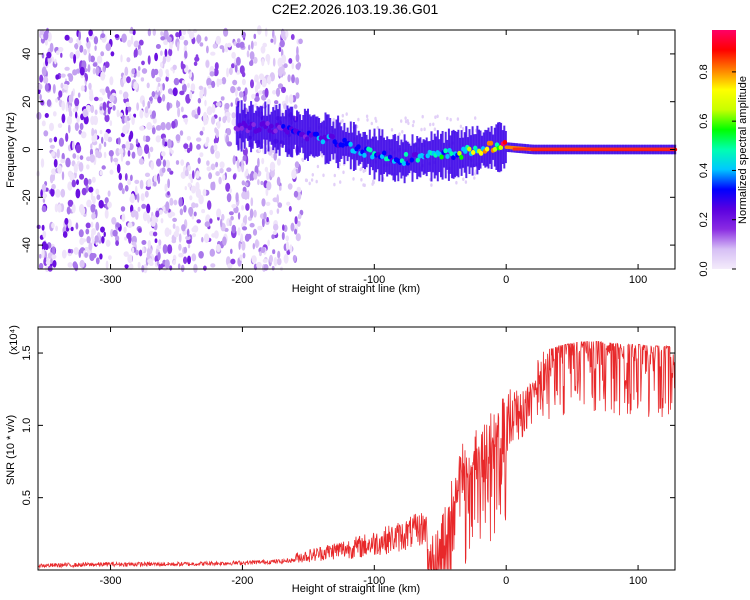 This screenshot has width=750, height=600. Describe the element at coordinates (638, 581) in the screenshot. I see `snr-xtick-label: 100` at that location.